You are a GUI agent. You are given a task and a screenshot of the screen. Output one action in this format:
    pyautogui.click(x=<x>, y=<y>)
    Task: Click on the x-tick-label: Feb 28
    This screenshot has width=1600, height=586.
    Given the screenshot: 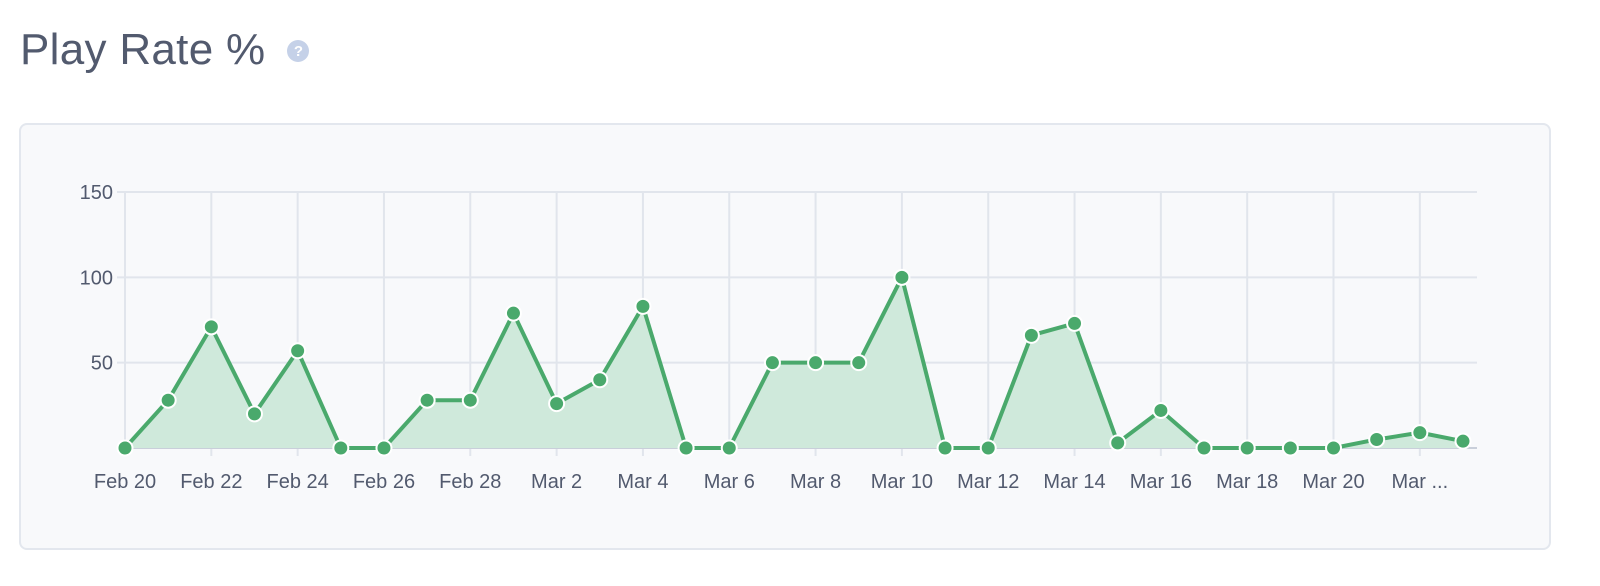 What is the action you would take?
    pyautogui.click(x=470, y=482)
    